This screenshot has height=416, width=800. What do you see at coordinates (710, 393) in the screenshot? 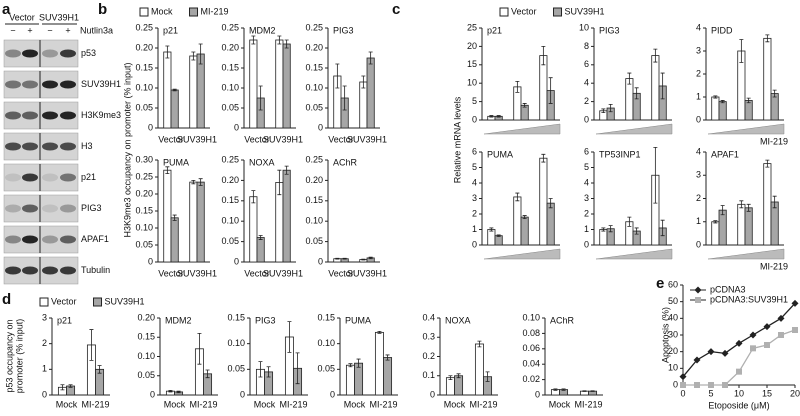
I see `x-tick-label: 5` at bounding box center [710, 393].